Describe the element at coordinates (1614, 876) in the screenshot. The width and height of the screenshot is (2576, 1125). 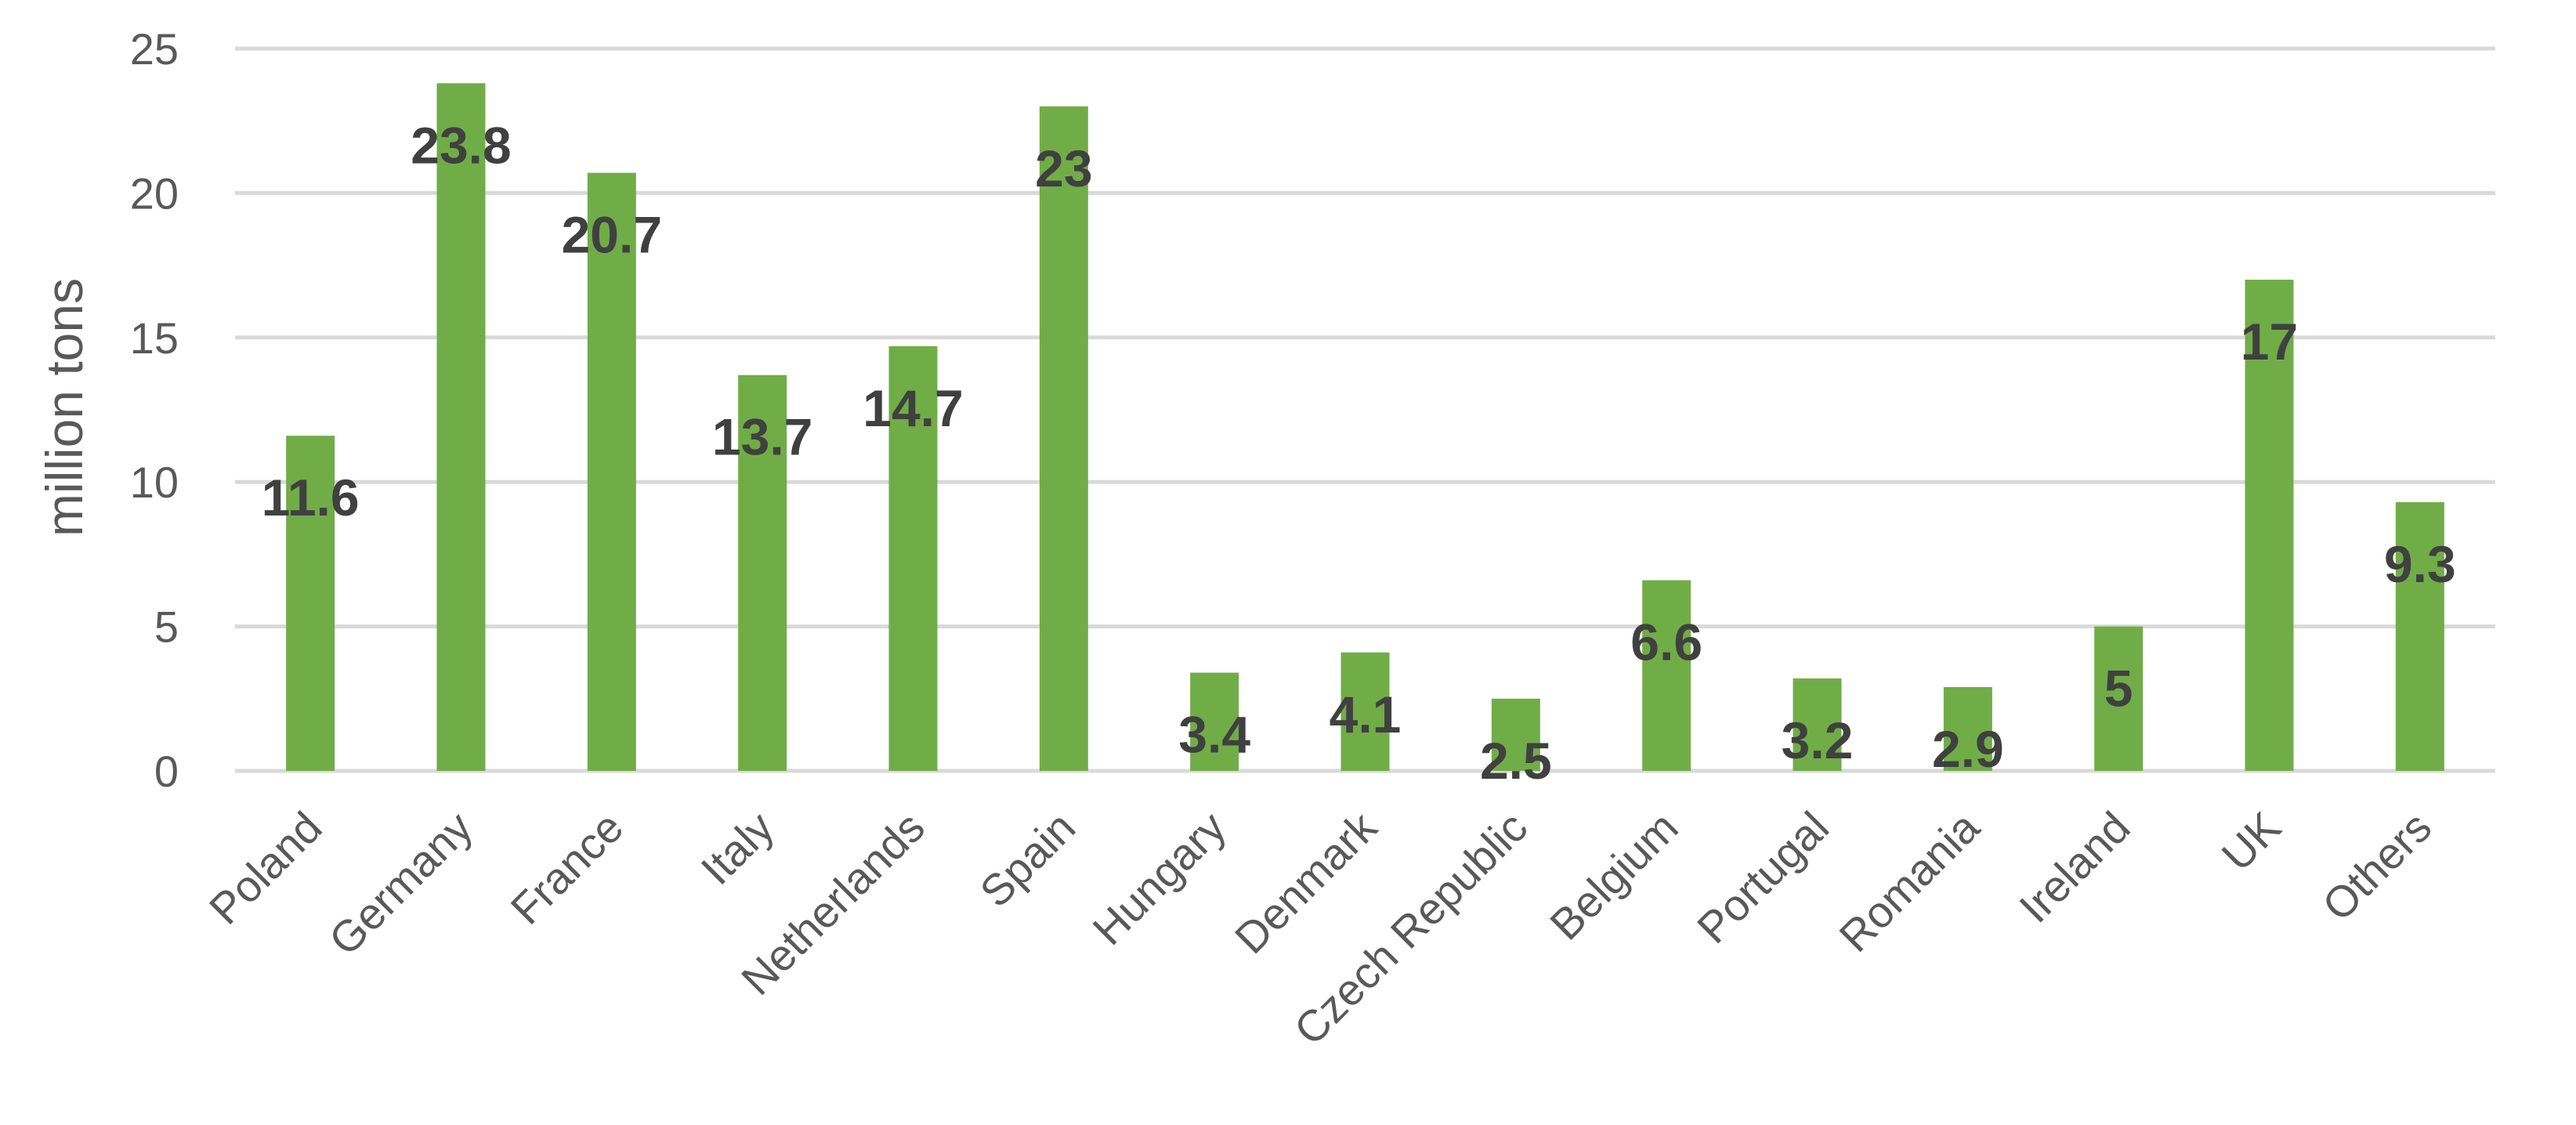
I see `x-category-label: Belgium` at that location.